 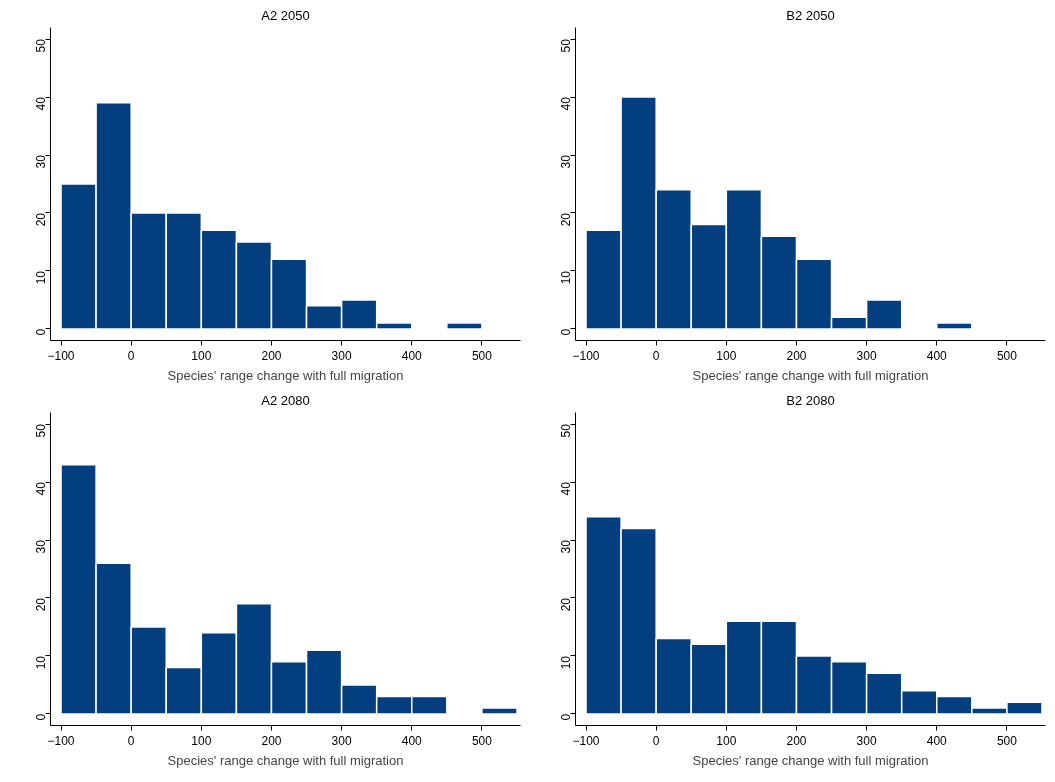 What do you see at coordinates (810, 400) in the screenshot?
I see `chart-title: B2 2080` at bounding box center [810, 400].